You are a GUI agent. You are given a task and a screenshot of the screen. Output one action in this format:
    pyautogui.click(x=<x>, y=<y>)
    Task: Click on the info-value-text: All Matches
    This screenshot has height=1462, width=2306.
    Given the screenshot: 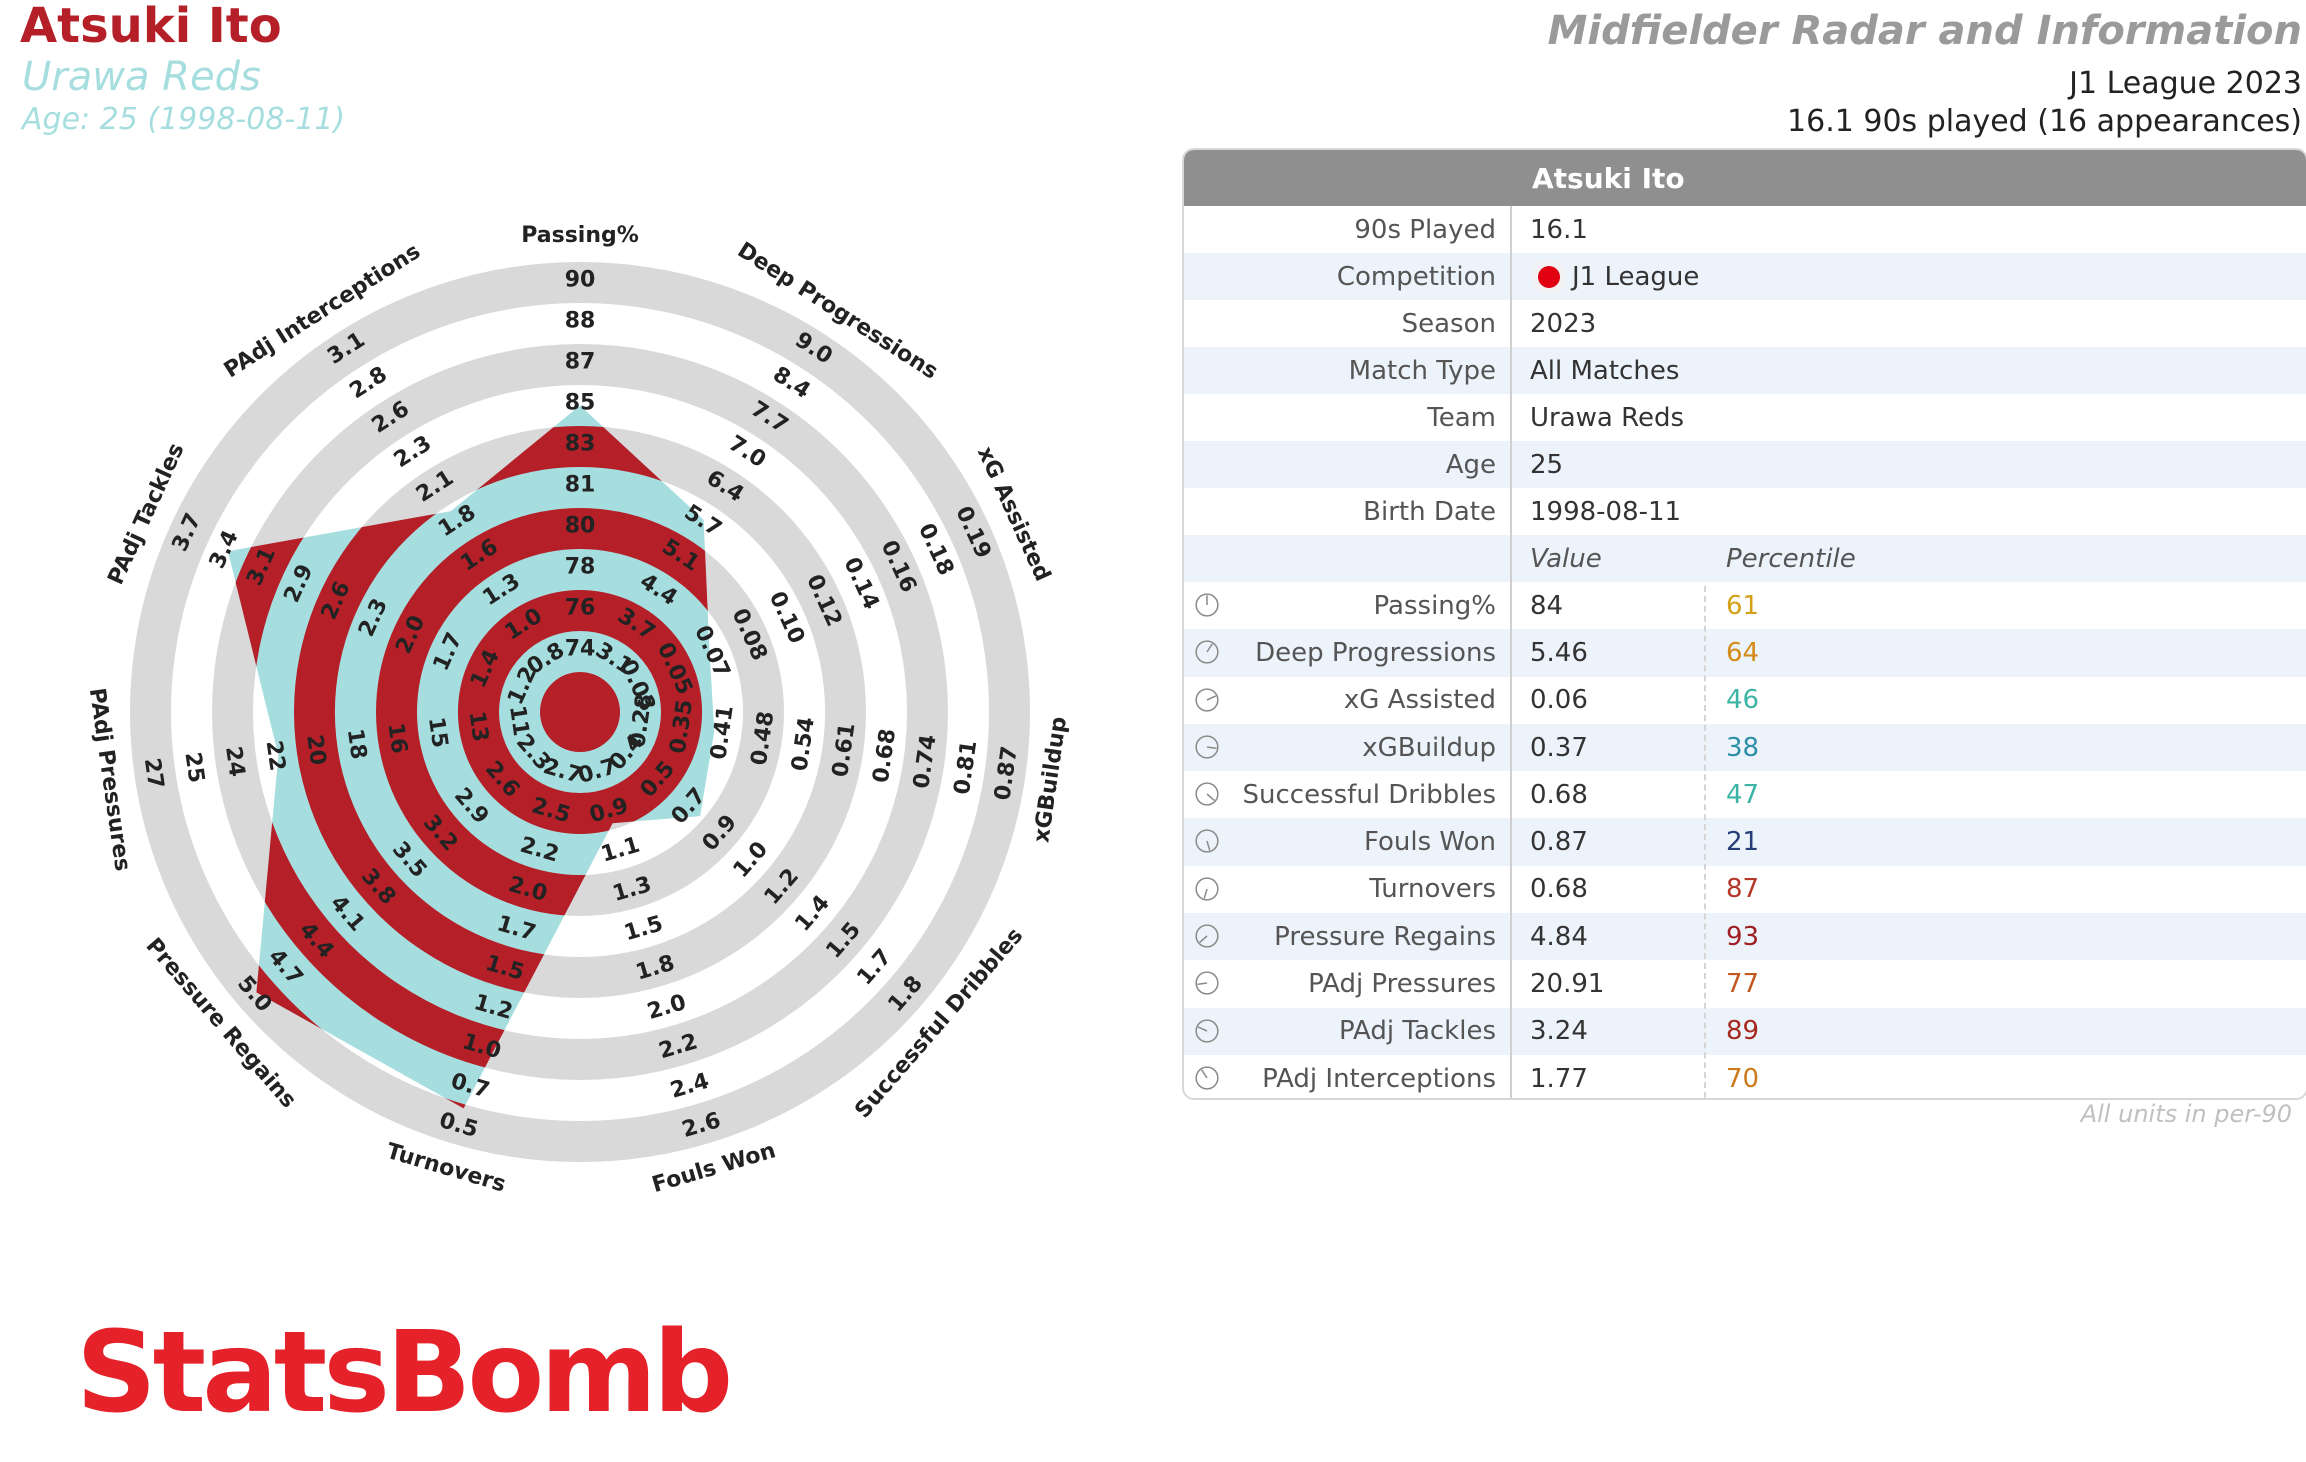 What is the action you would take?
    pyautogui.click(x=1605, y=370)
    